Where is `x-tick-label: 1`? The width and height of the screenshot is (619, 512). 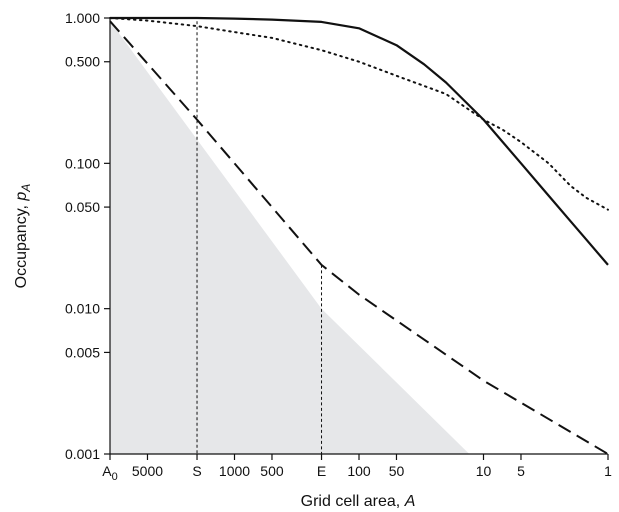
x-tick-label: 1 is located at coordinates (608, 471).